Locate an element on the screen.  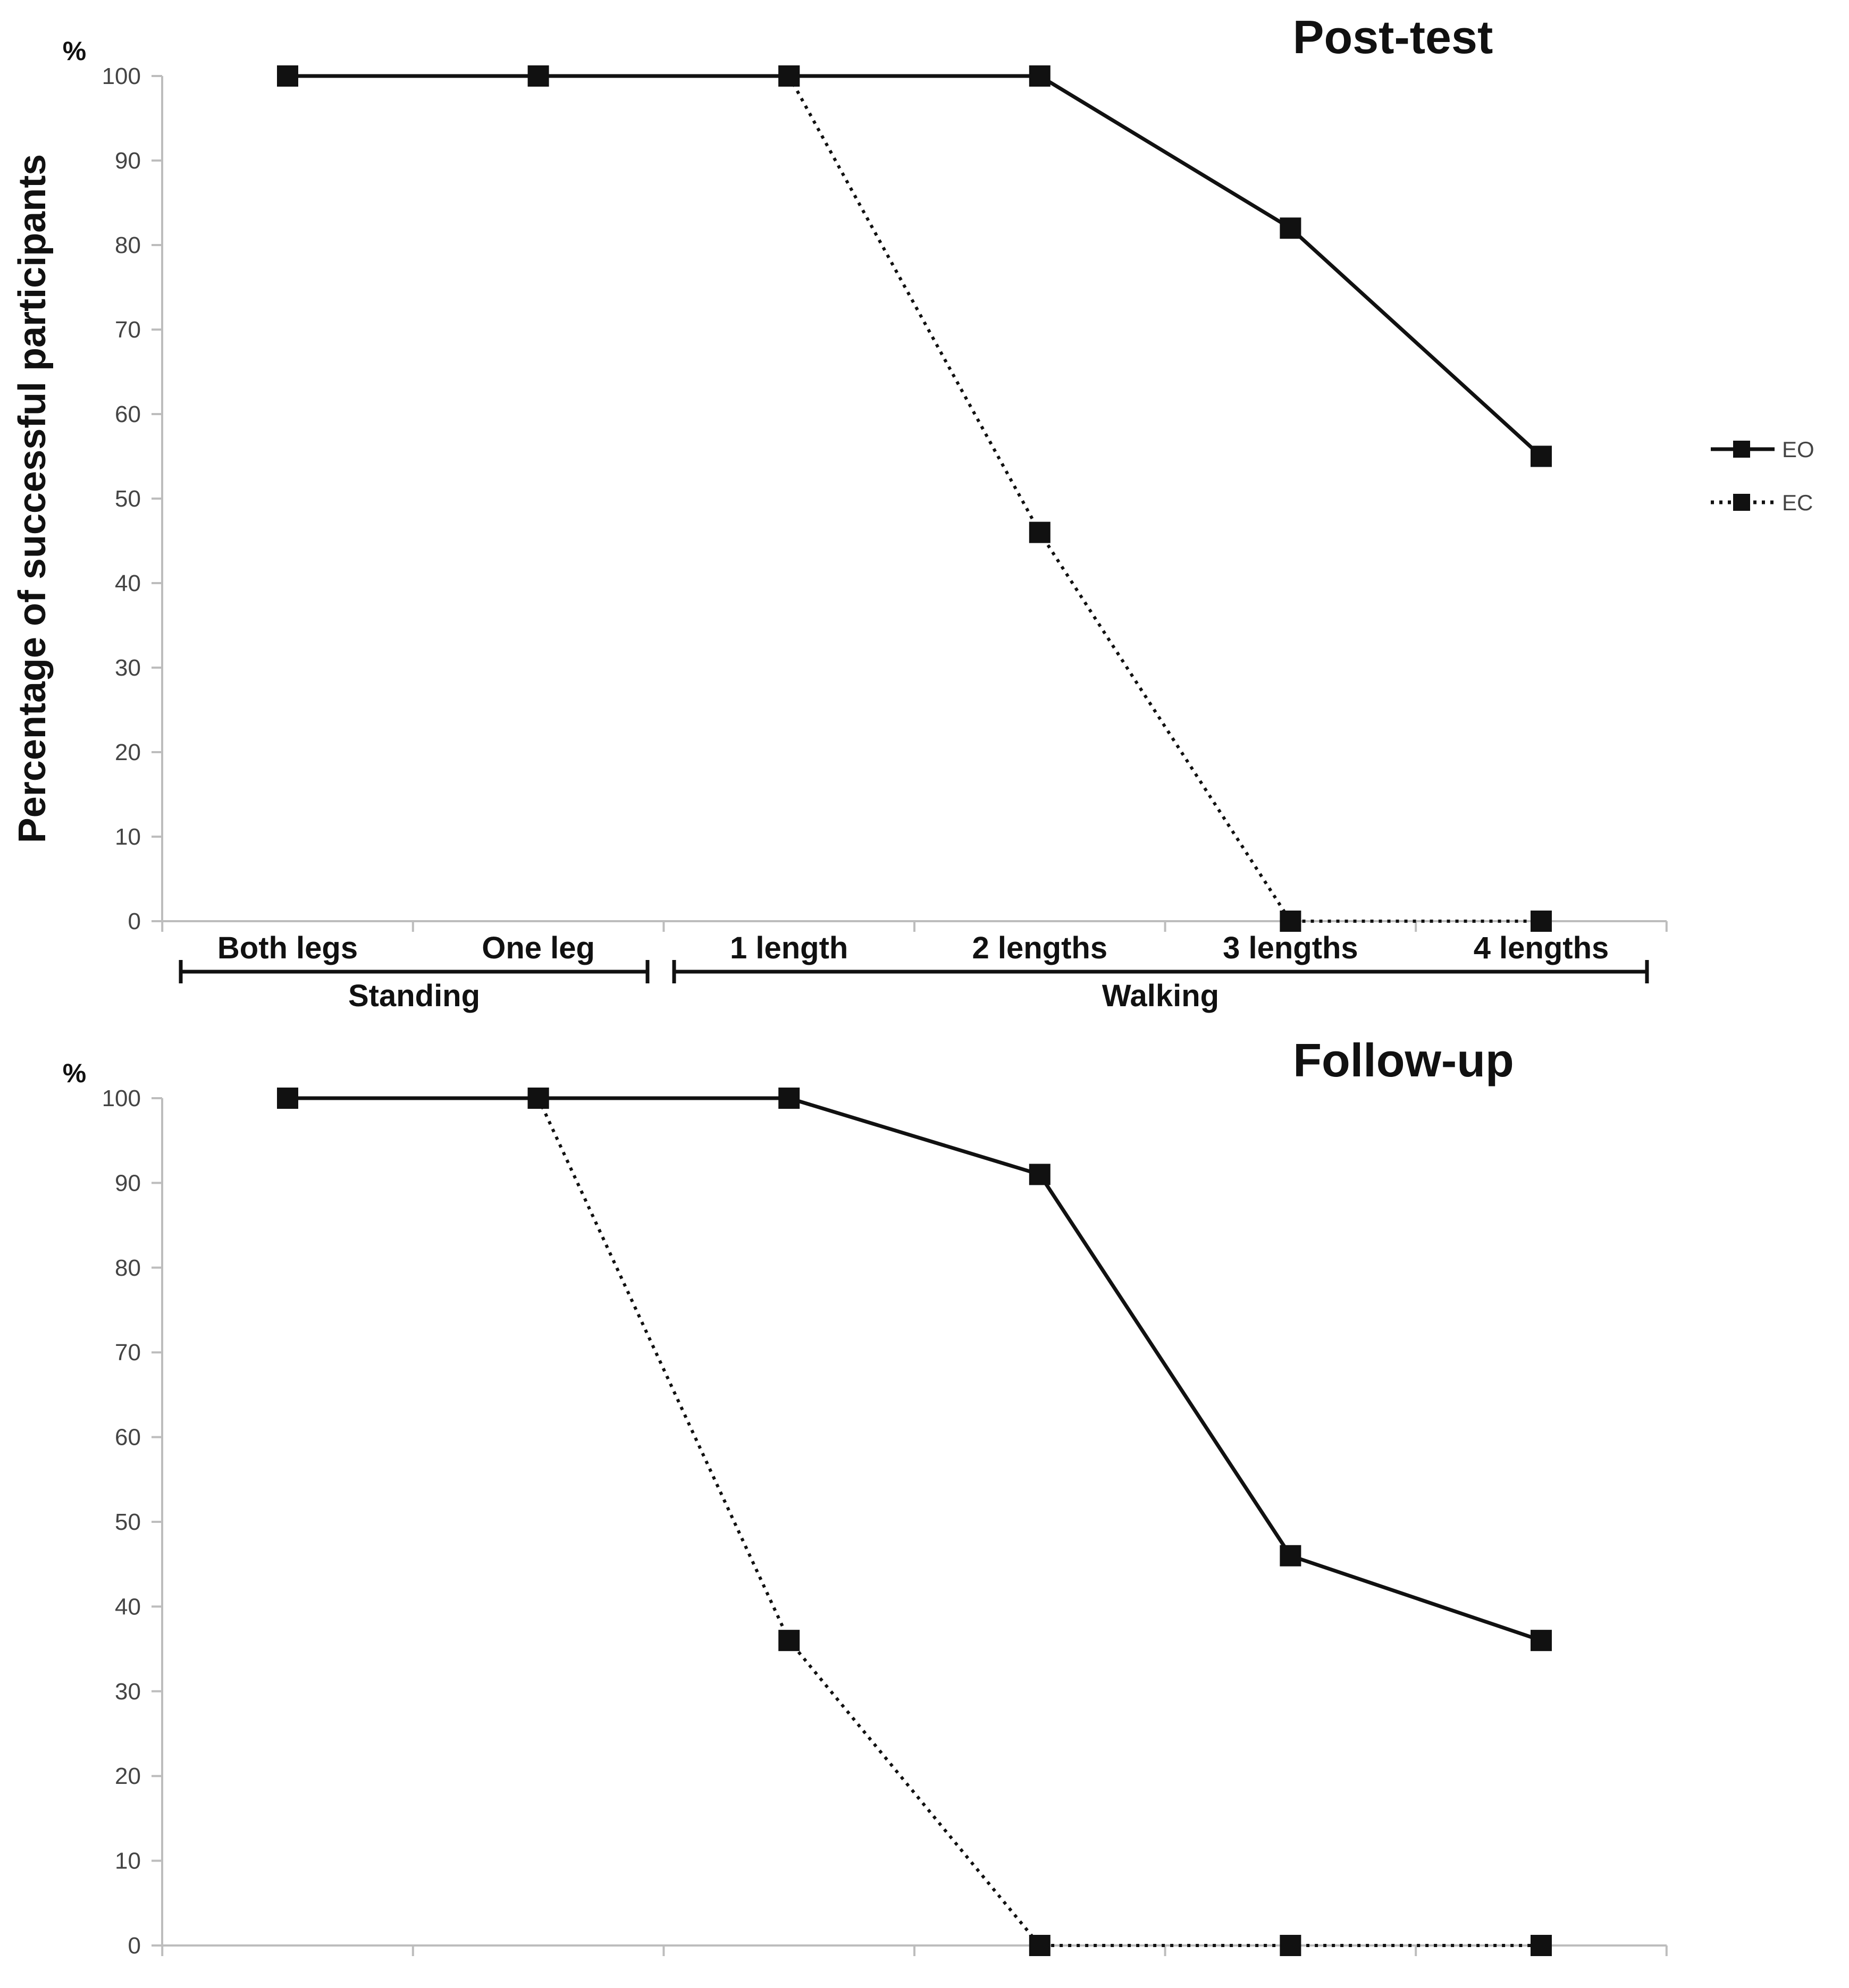
chart-title: Follow-up is located at coordinates (1403, 1060).